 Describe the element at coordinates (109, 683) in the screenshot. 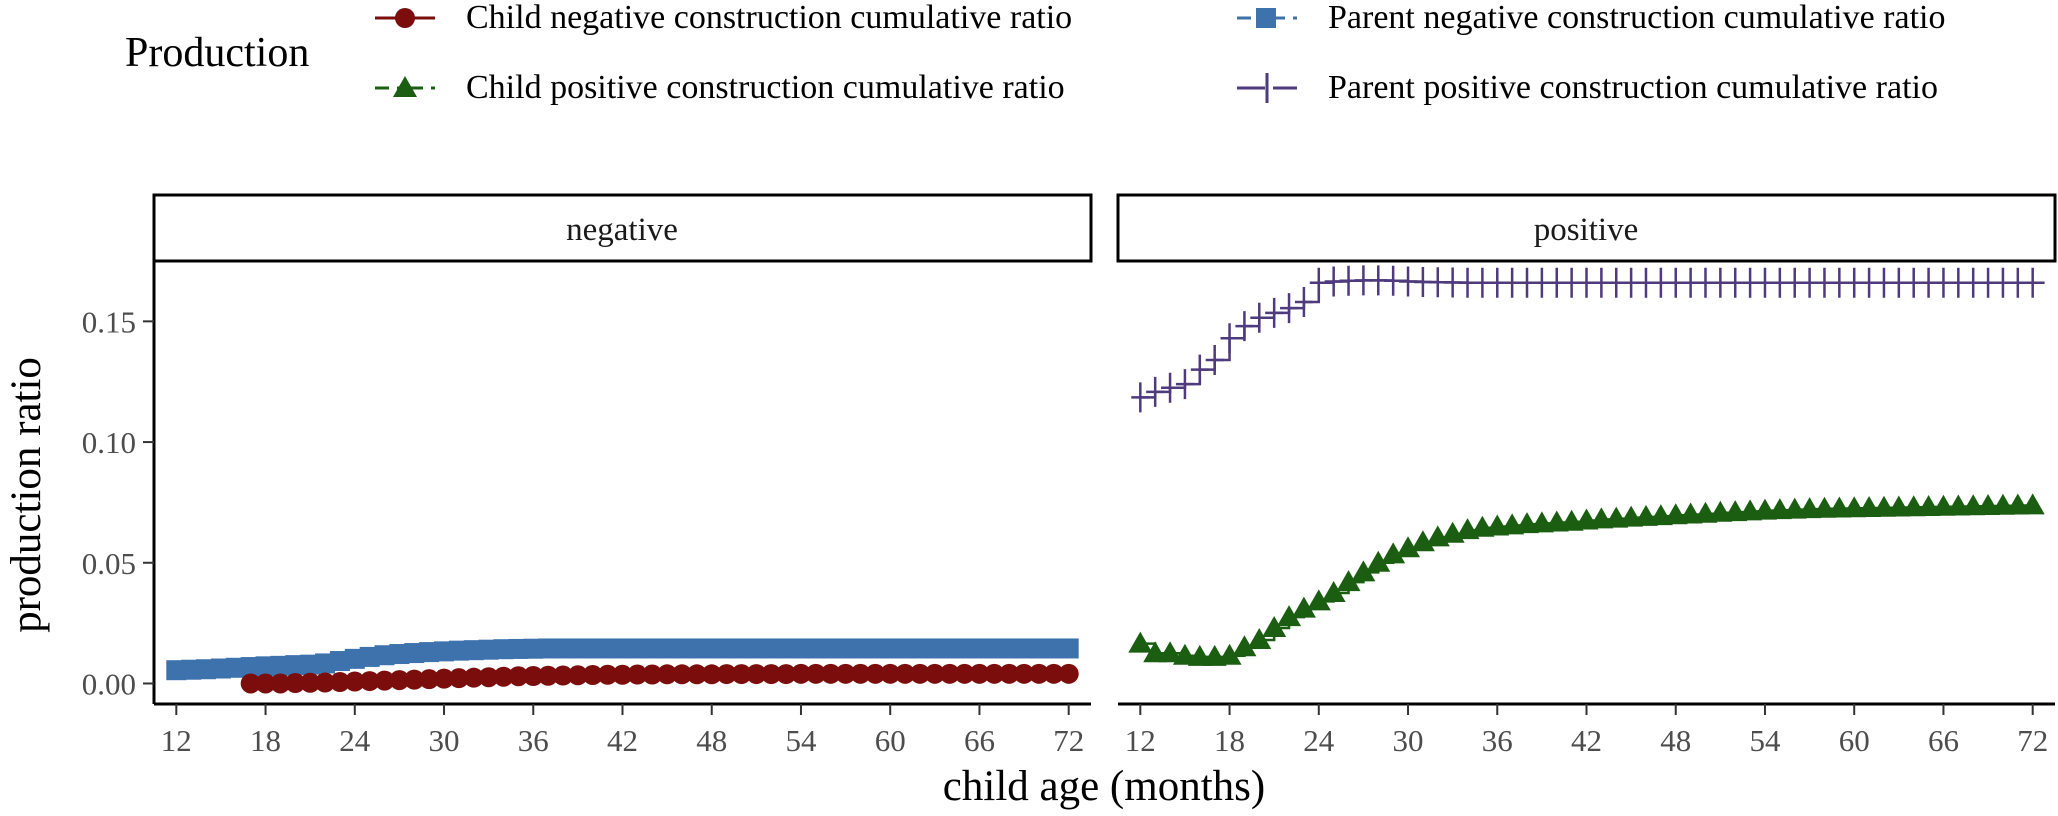

I see `y-tick-label: 0.00` at that location.